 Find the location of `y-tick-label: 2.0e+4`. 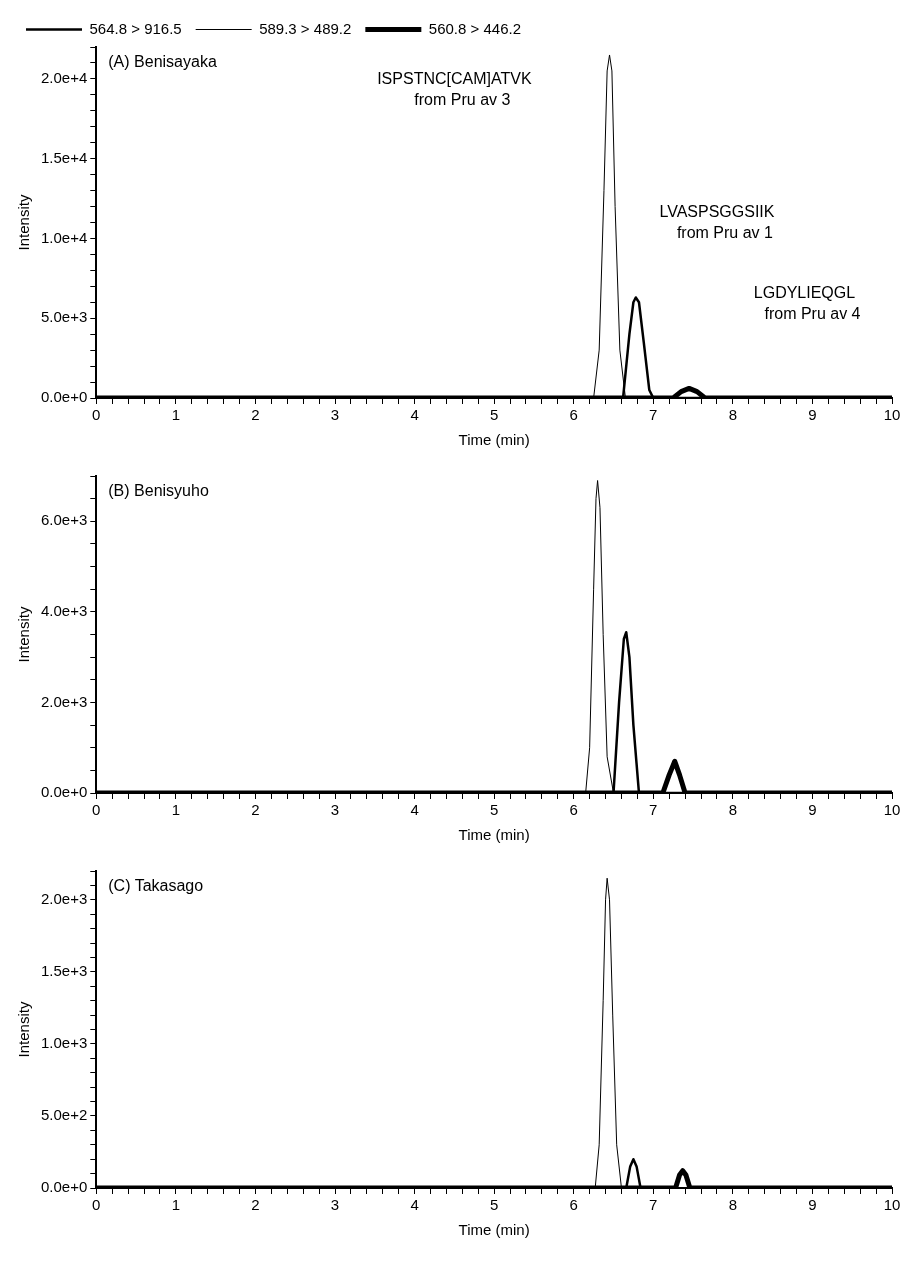

y-tick-label: 2.0e+4 is located at coordinates (64, 78).